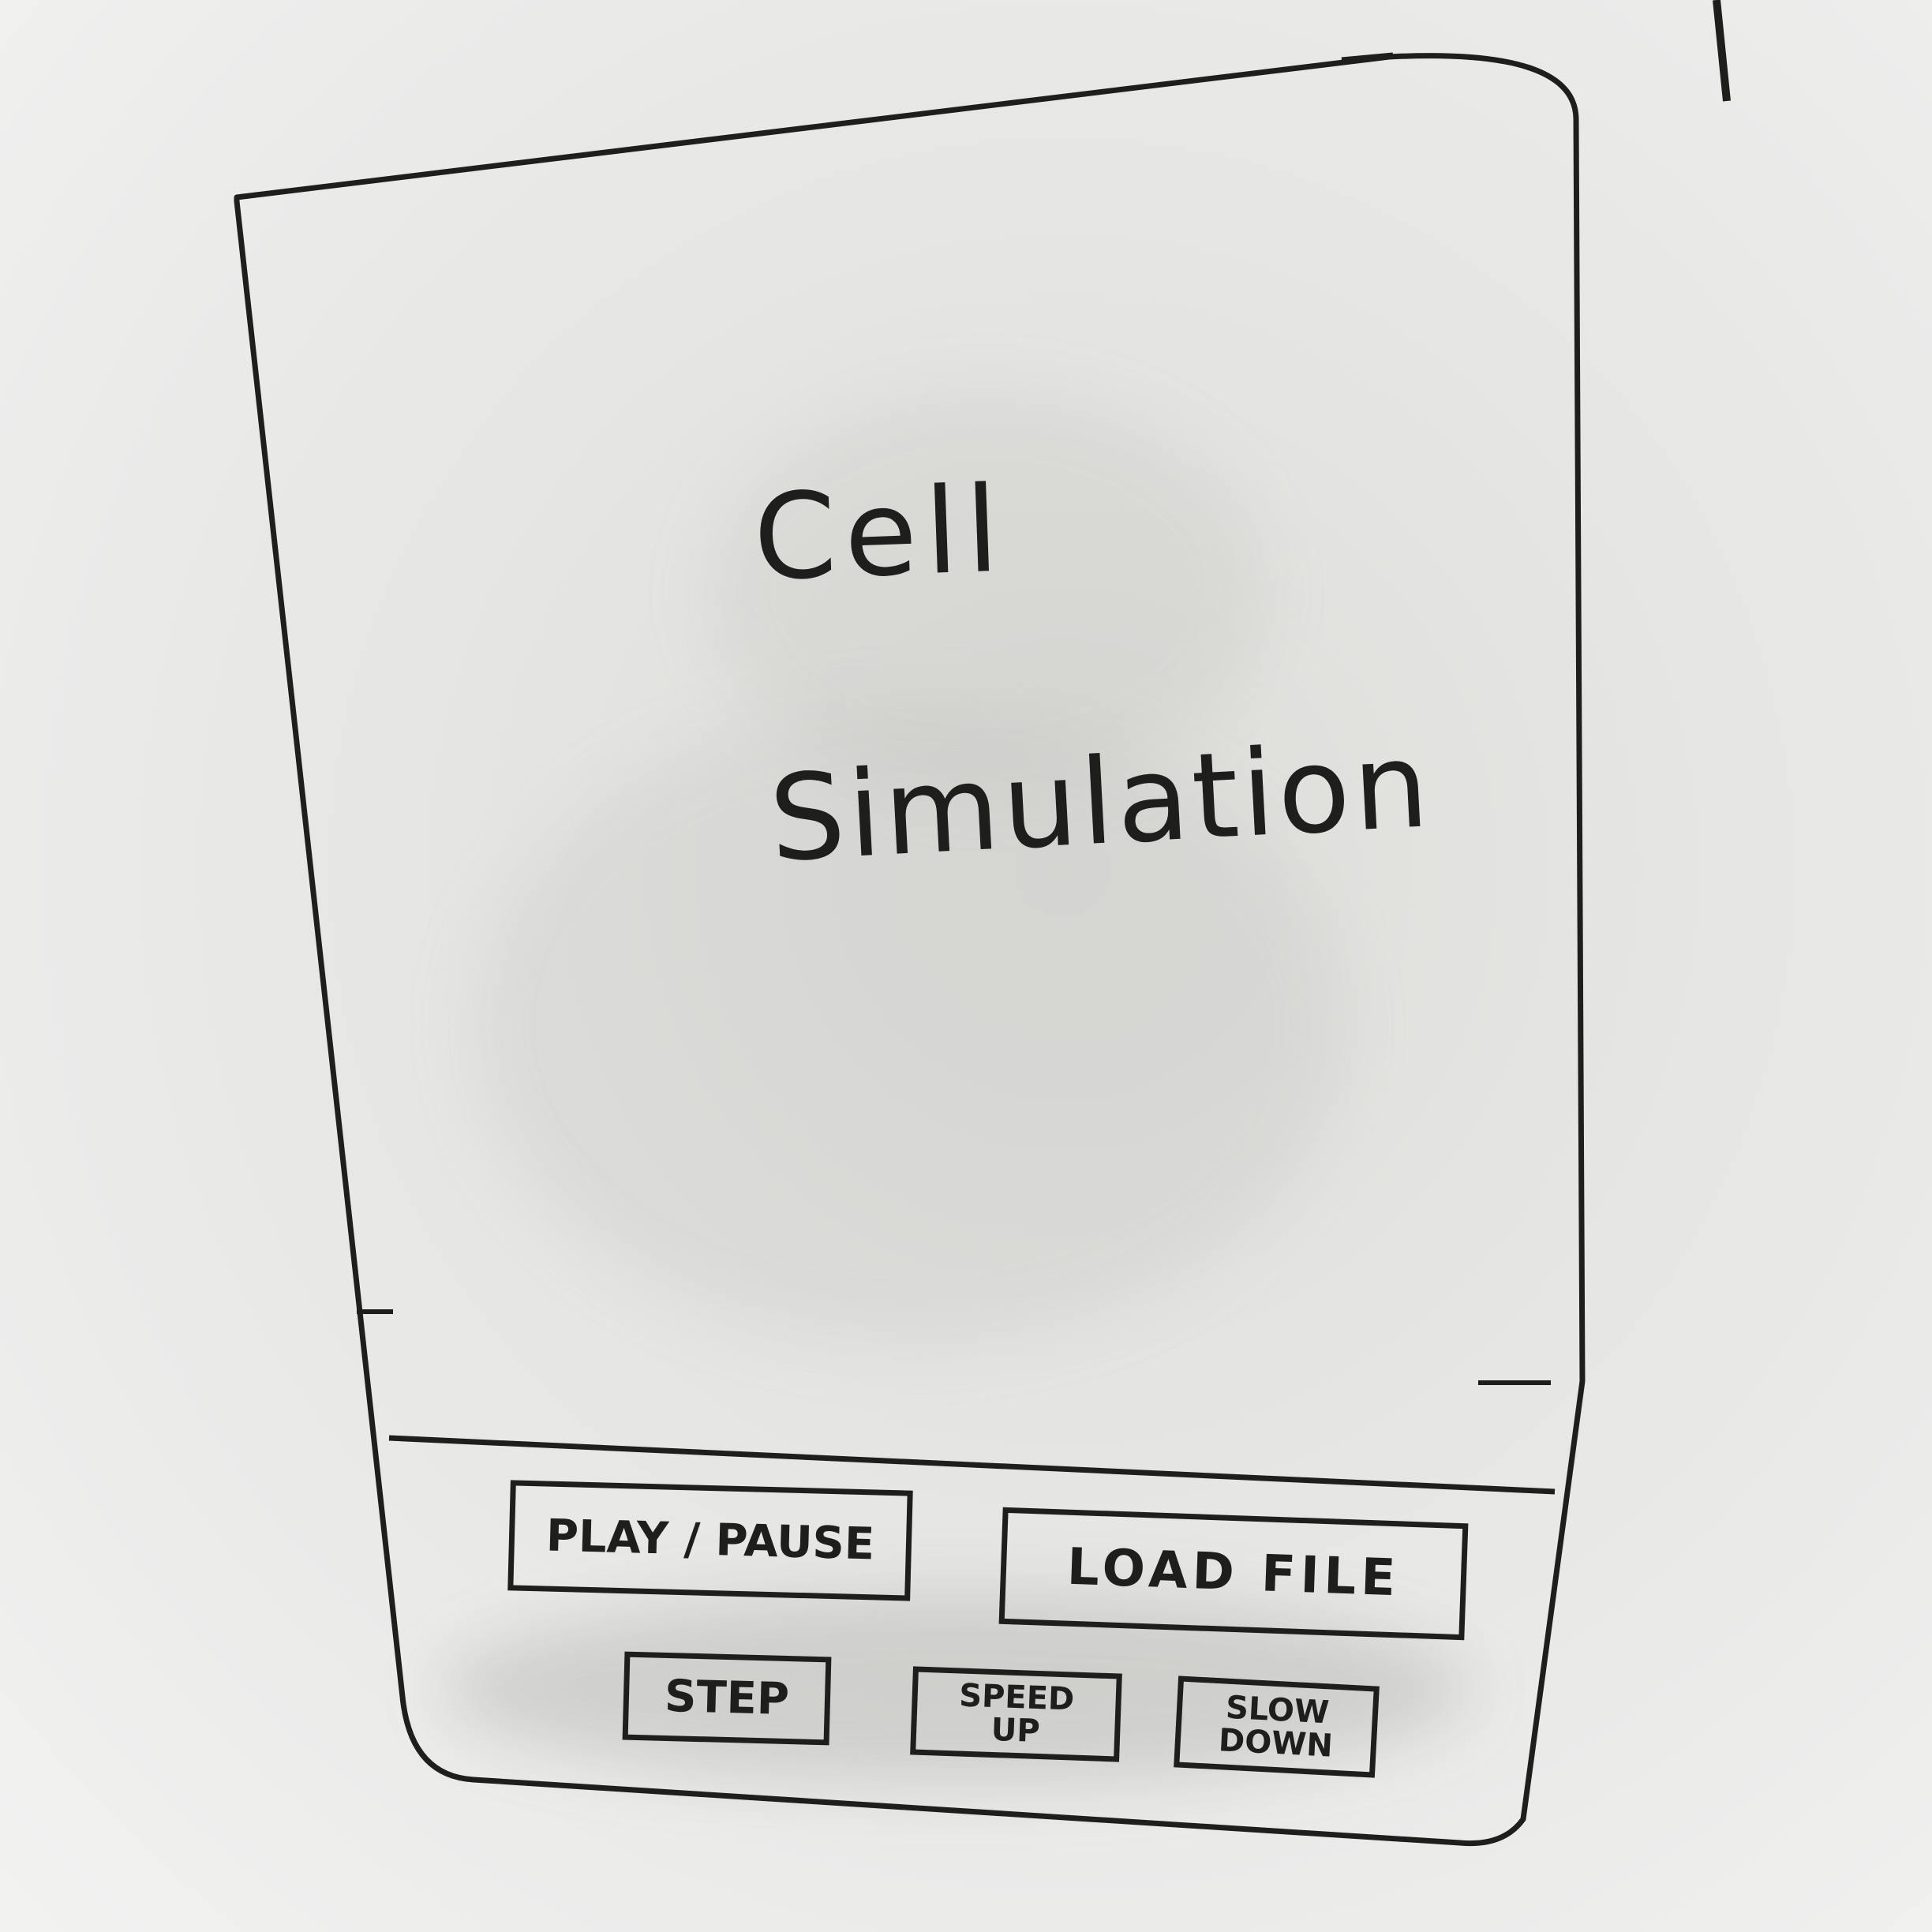  I want to click on control-panel-divider, so click(972, 1465).